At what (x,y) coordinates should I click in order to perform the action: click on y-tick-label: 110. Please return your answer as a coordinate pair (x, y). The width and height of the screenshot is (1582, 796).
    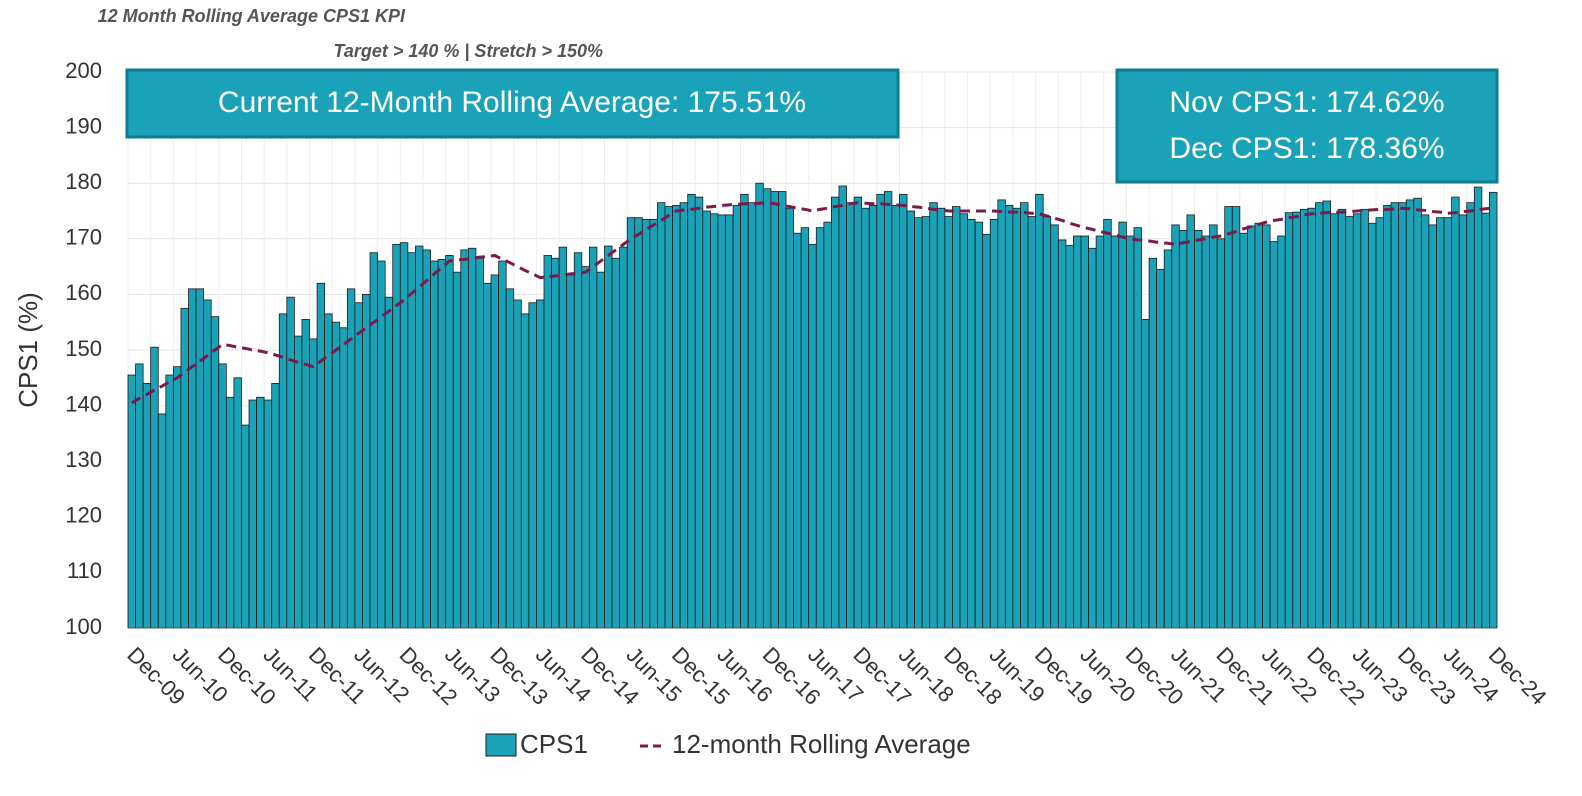
    Looking at the image, I should click on (84, 570).